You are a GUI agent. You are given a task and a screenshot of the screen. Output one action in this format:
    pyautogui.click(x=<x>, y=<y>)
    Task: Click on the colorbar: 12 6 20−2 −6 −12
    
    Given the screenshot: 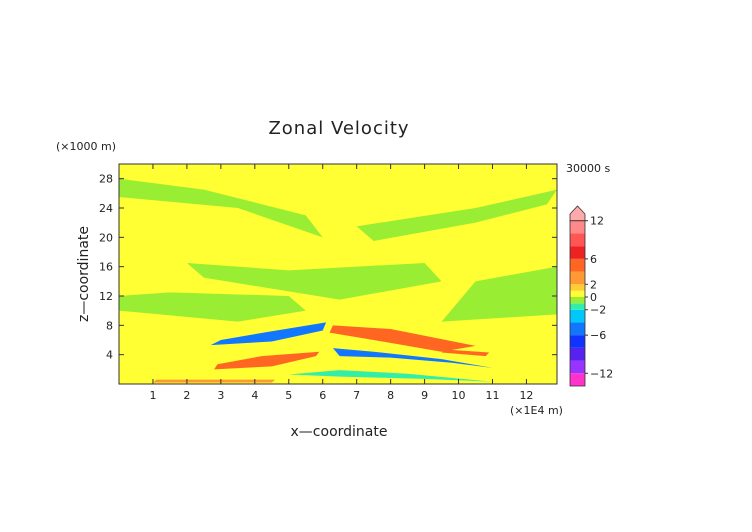 What is the action you would take?
    pyautogui.click(x=591, y=296)
    